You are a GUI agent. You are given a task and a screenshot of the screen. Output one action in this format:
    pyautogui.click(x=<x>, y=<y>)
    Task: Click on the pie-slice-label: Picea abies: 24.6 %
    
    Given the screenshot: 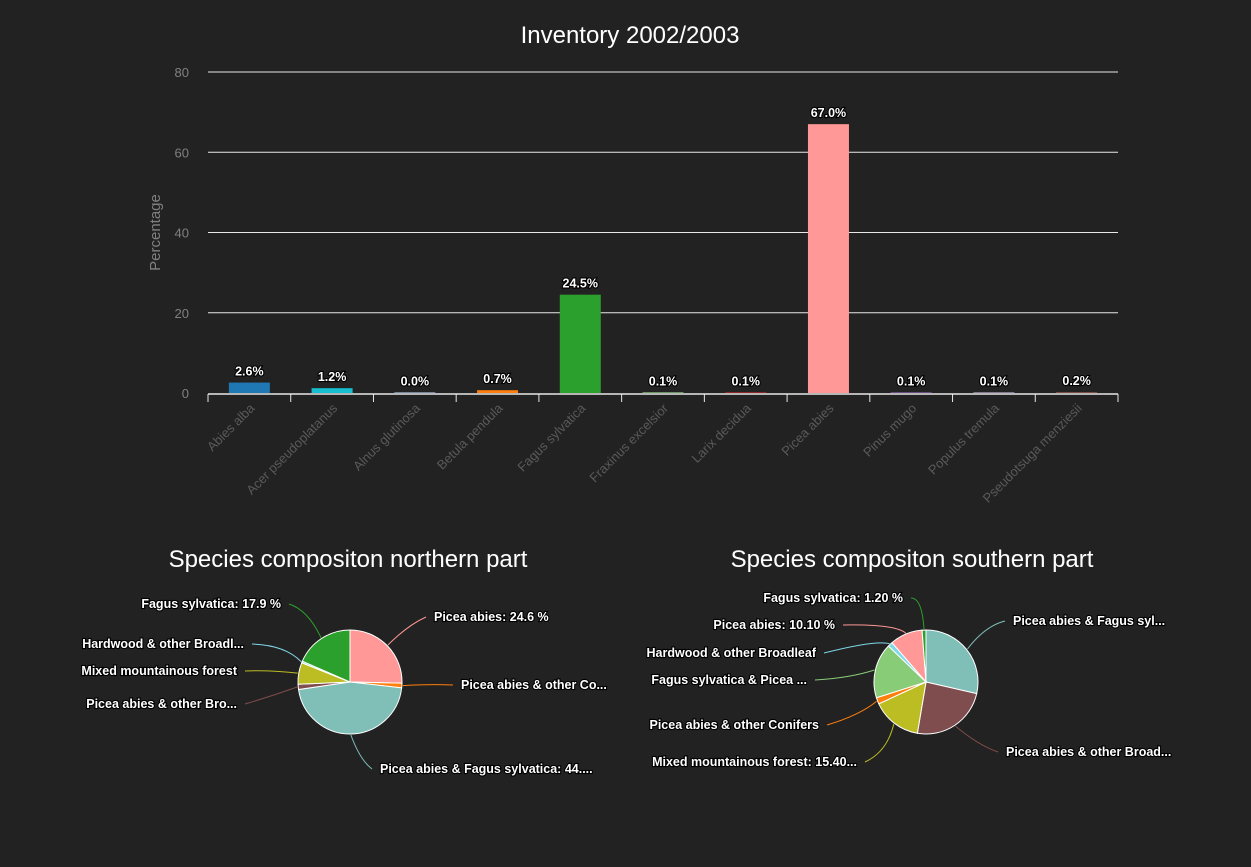 What is the action you would take?
    pyautogui.click(x=491, y=617)
    